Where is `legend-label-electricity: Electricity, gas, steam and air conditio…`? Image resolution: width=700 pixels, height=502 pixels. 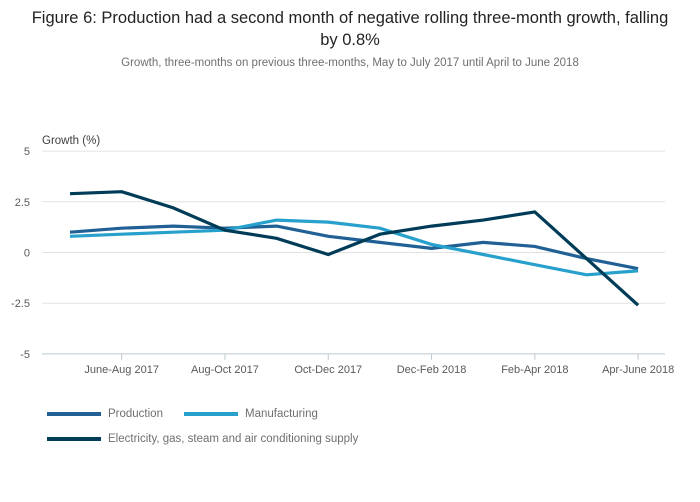
legend-label-electricity: Electricity, gas, steam and air conditio… is located at coordinates (233, 439).